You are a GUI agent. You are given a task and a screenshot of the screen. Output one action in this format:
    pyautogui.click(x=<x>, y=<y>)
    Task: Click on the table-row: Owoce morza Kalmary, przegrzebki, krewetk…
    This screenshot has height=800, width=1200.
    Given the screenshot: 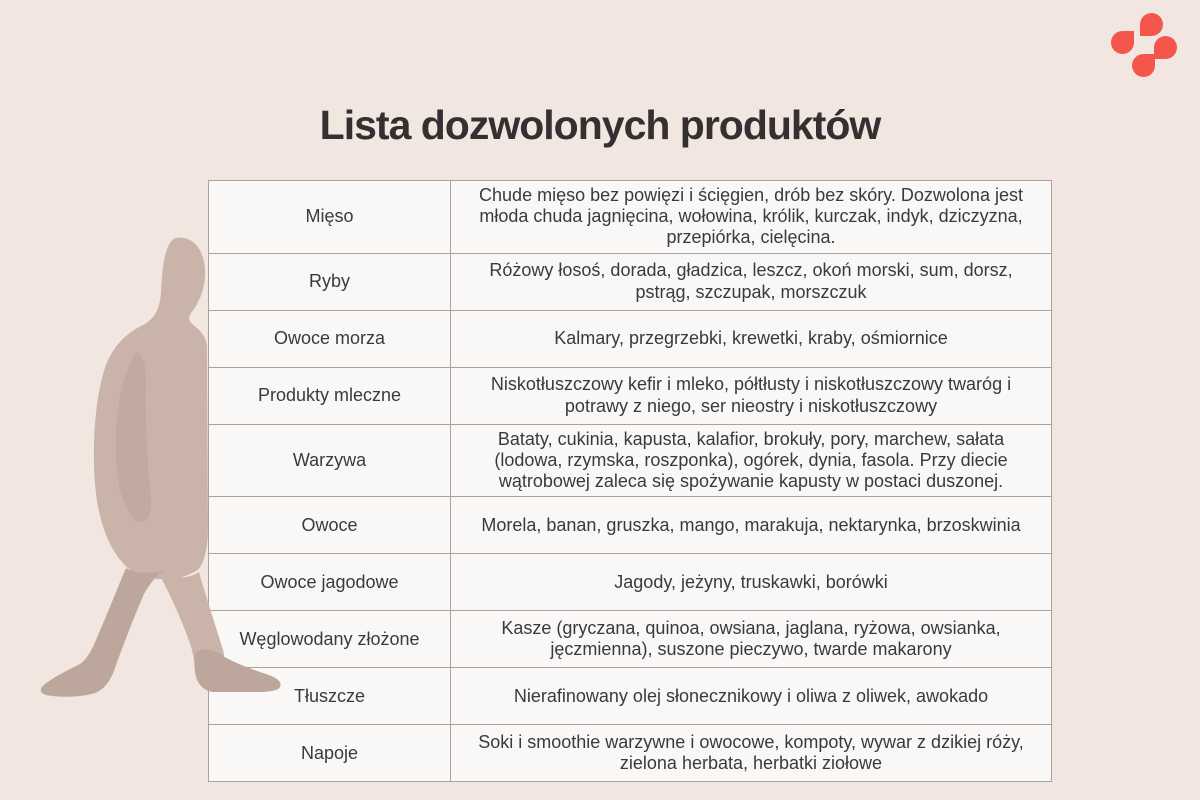 What is the action you would take?
    pyautogui.click(x=630, y=338)
    